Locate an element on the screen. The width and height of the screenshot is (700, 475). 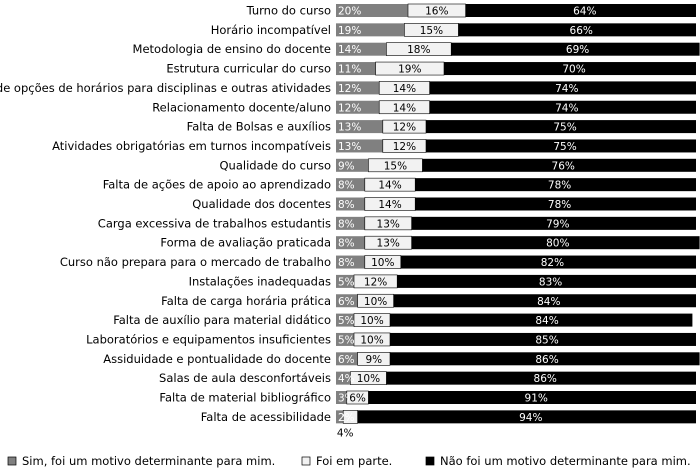
category-label: Salas de aula desconfortáveis is located at coordinates (245, 378).